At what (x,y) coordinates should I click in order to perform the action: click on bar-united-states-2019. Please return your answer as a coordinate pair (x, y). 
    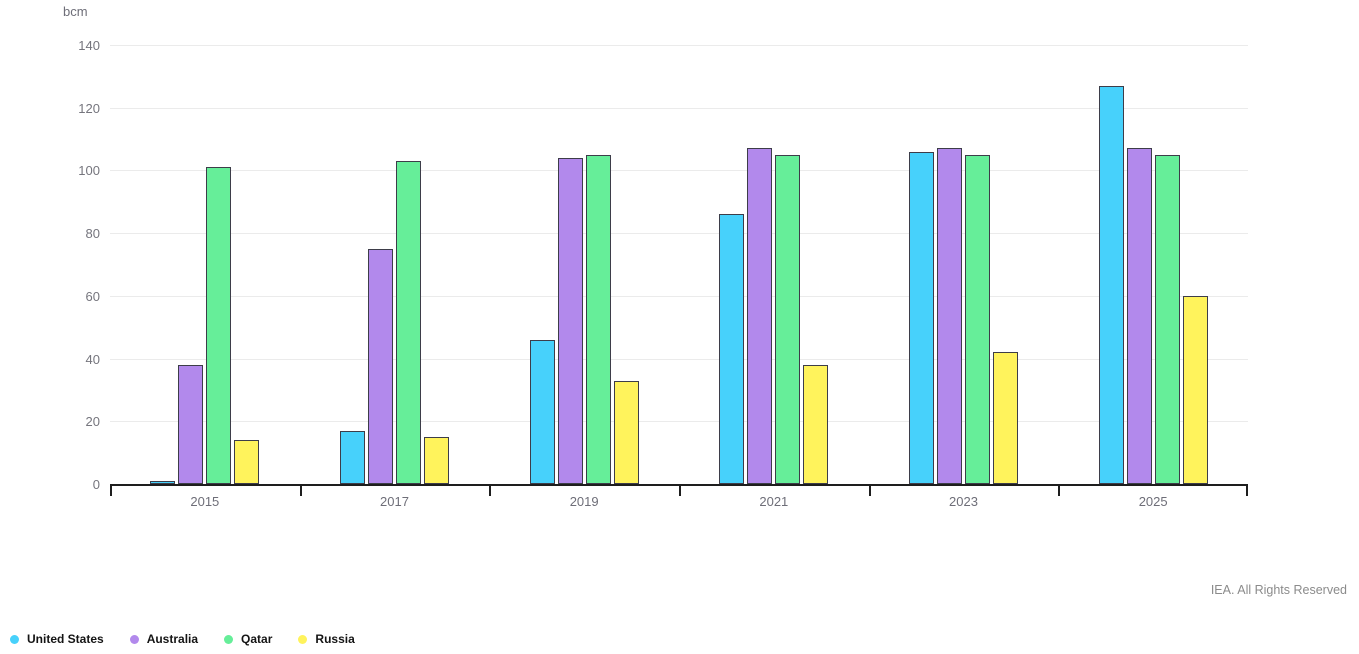
    Looking at the image, I should click on (542, 411).